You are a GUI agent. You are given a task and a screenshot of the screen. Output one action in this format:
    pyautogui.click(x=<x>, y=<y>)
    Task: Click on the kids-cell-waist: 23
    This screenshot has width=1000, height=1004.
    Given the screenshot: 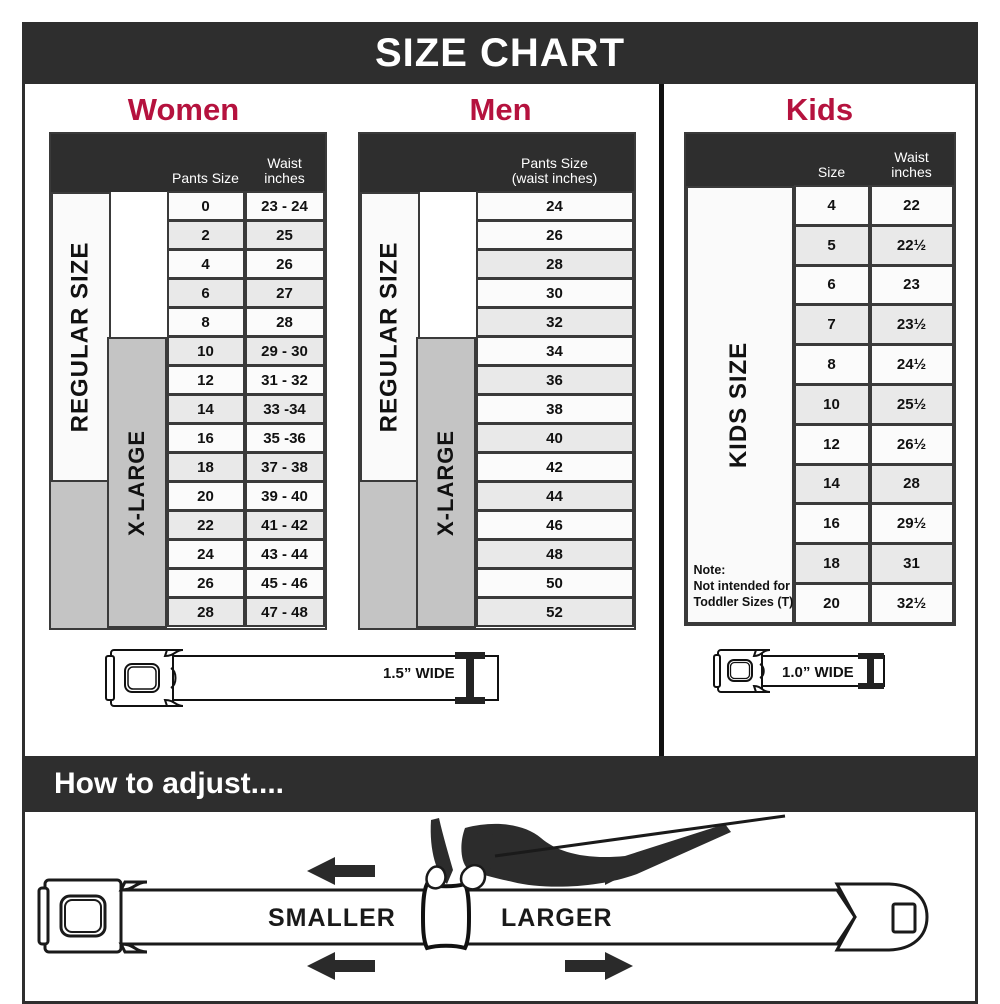 What is the action you would take?
    pyautogui.click(x=911, y=285)
    